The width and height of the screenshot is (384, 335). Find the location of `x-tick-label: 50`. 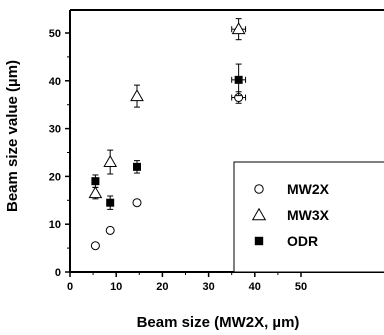

x-tick-label: 50 is located at coordinates (301, 287).